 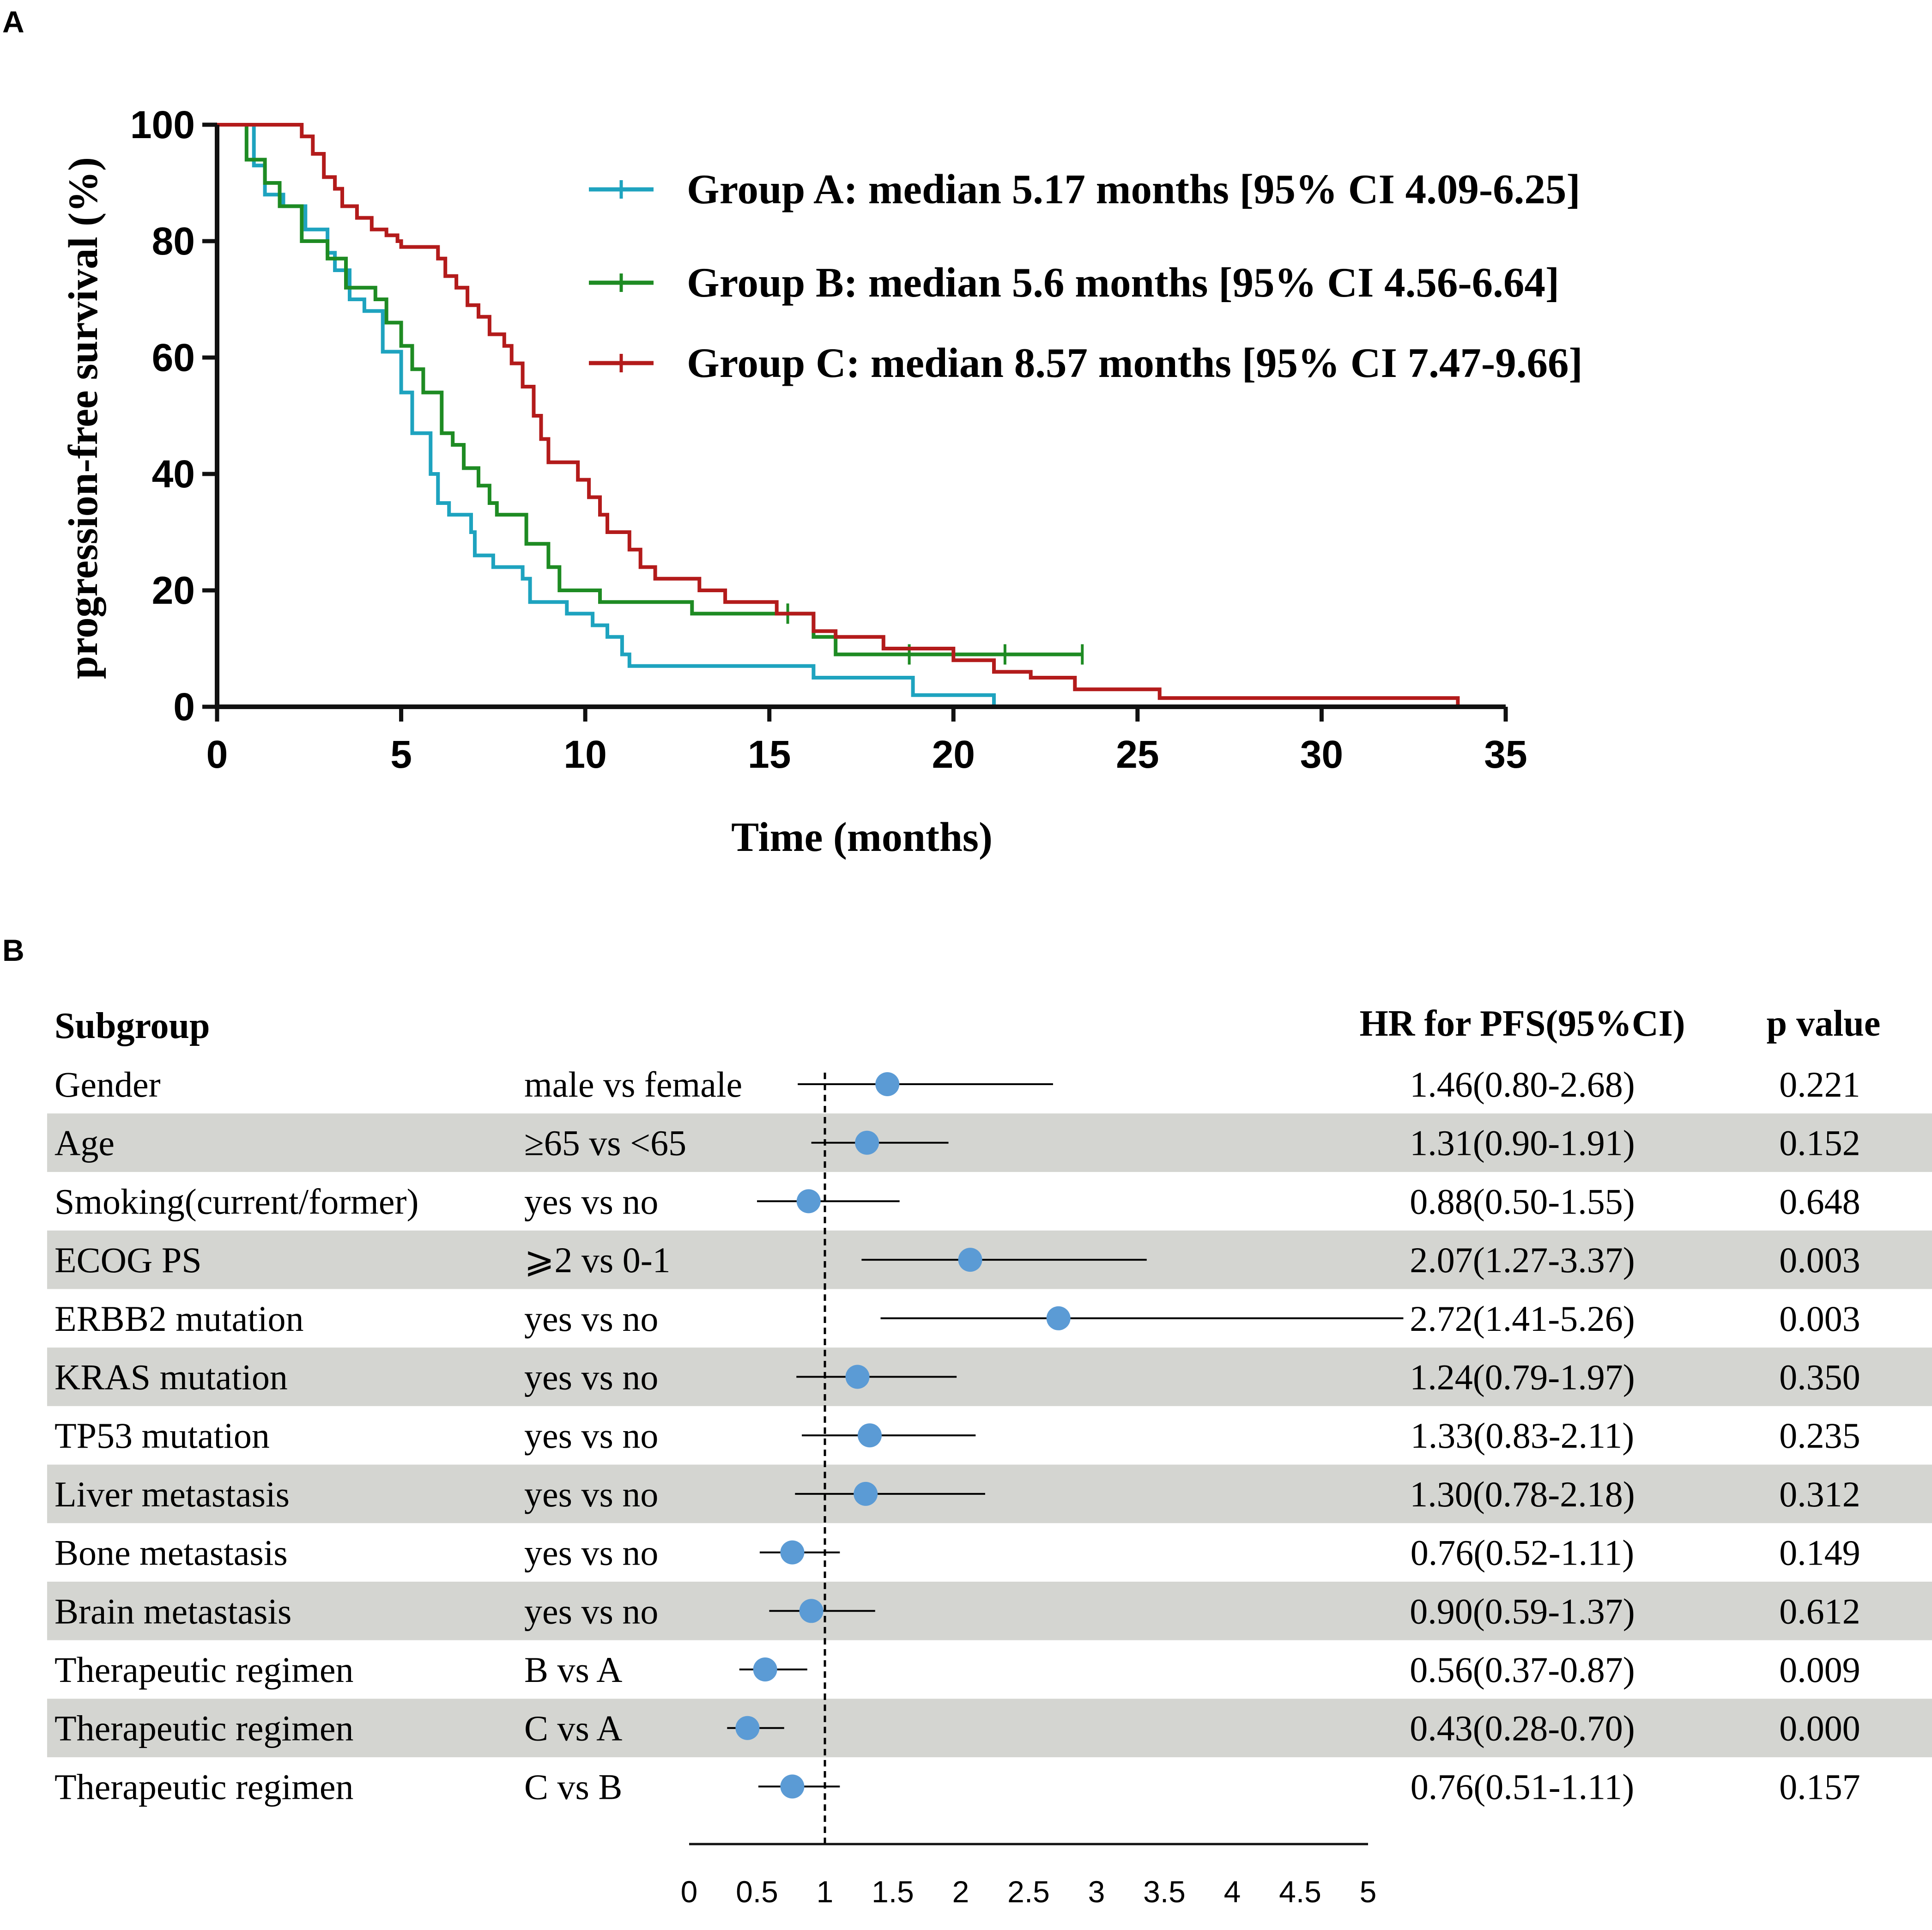 What do you see at coordinates (573, 1670) in the screenshot?
I see `forest-row-comparison-10: B vs A` at bounding box center [573, 1670].